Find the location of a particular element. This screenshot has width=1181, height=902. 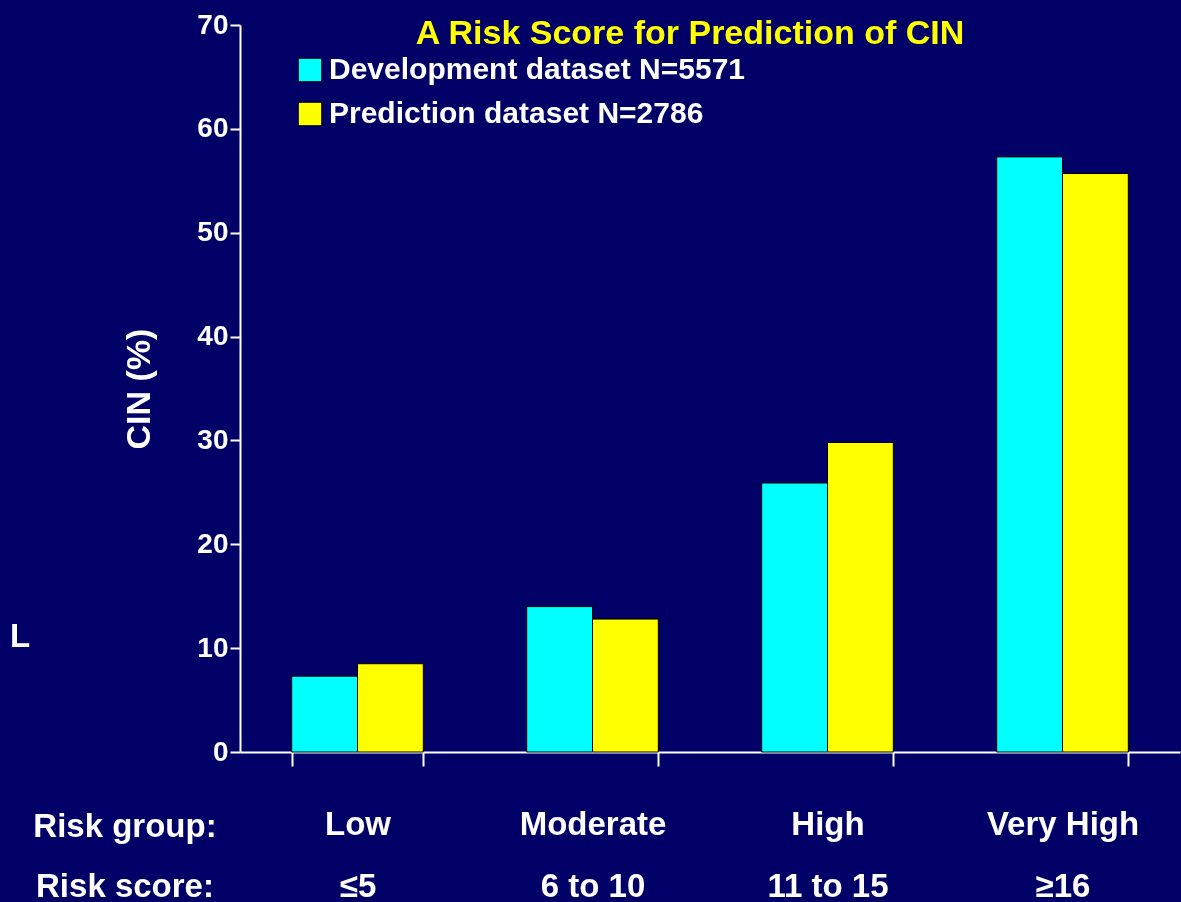

legend-label: Prediction dataset N=2786 is located at coordinates (516, 112).